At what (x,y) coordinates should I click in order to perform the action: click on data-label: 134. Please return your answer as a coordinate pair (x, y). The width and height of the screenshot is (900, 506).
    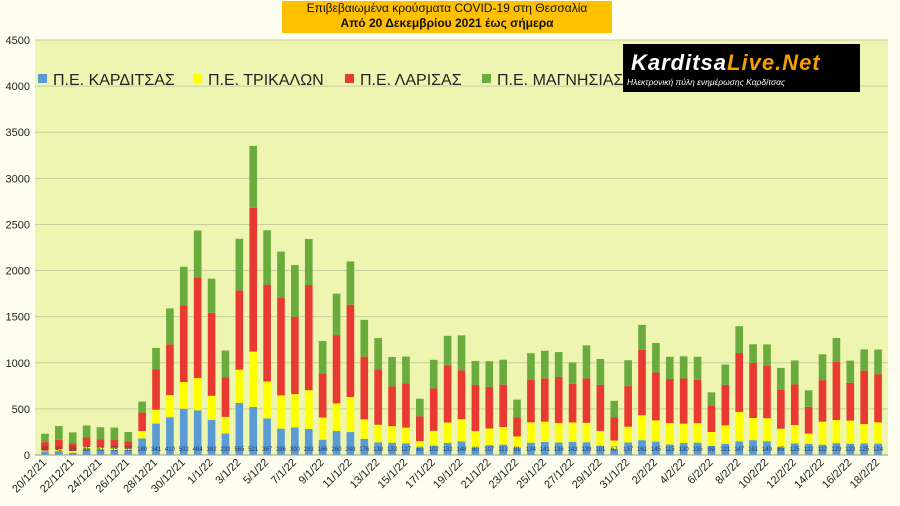
    Looking at the image, I should click on (531, 450).